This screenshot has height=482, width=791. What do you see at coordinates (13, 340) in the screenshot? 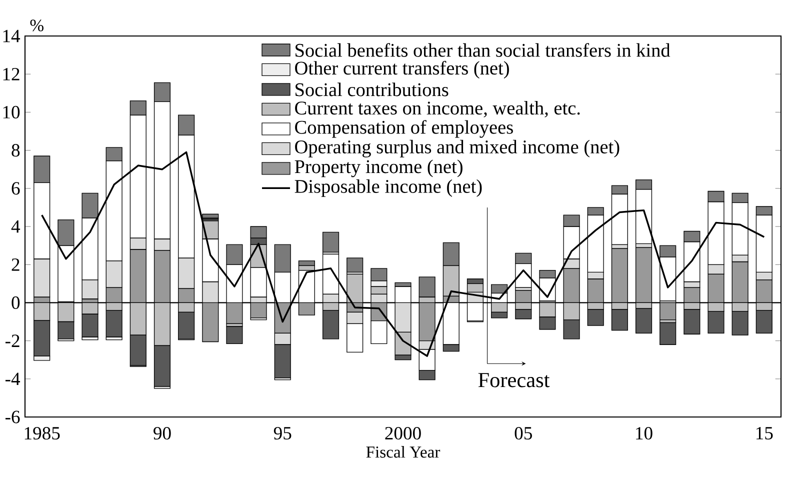
I see `y-tick-label: -2` at bounding box center [13, 340].